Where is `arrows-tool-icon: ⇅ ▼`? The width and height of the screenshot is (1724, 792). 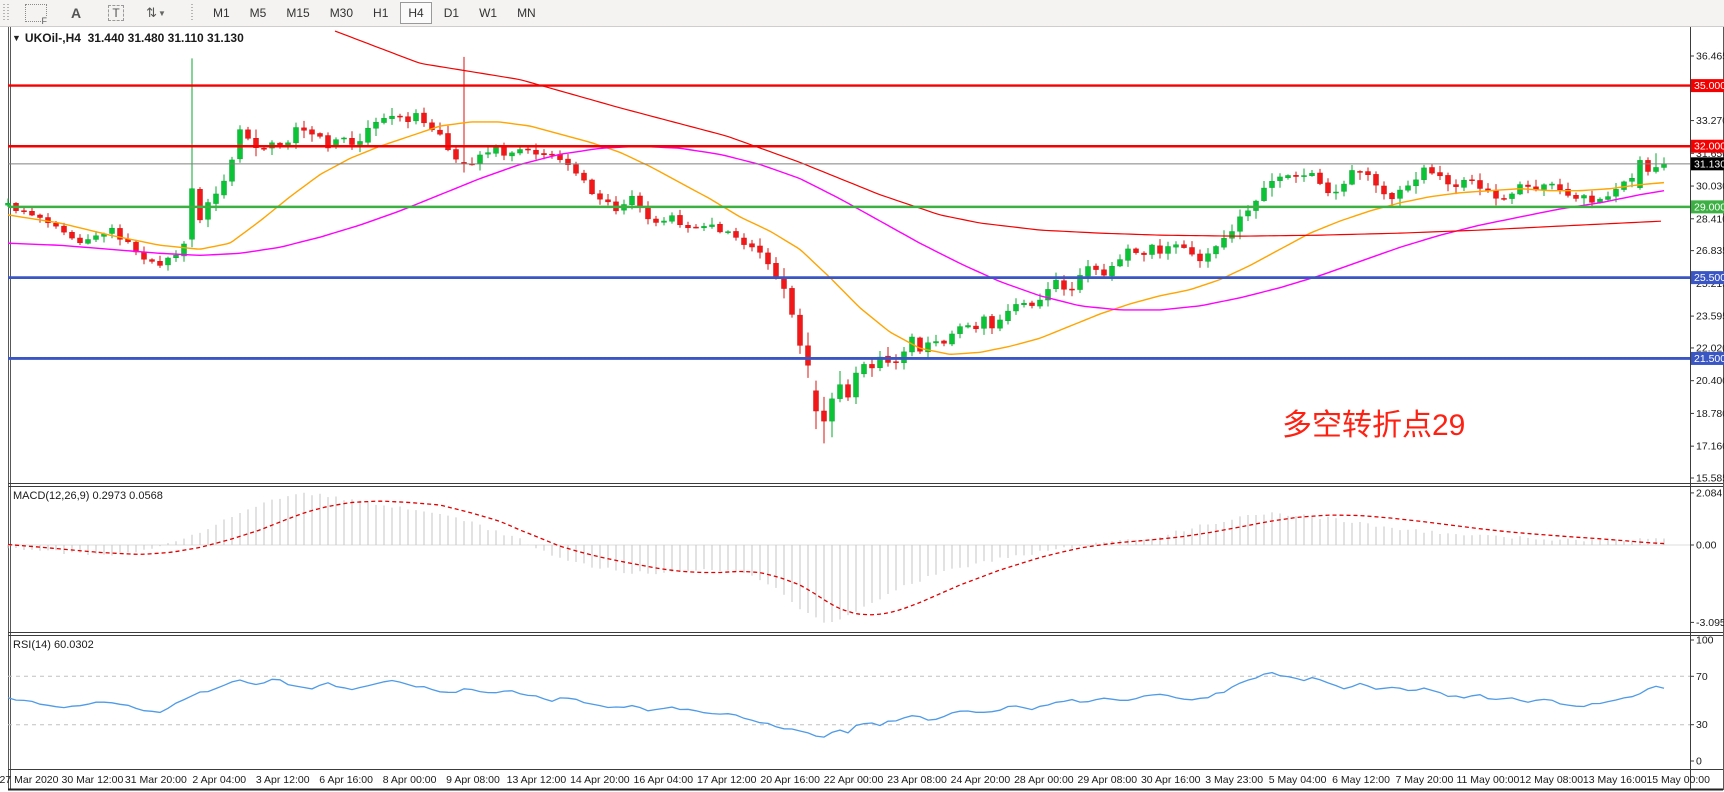 arrows-tool-icon: ⇅ ▼ is located at coordinates (156, 12).